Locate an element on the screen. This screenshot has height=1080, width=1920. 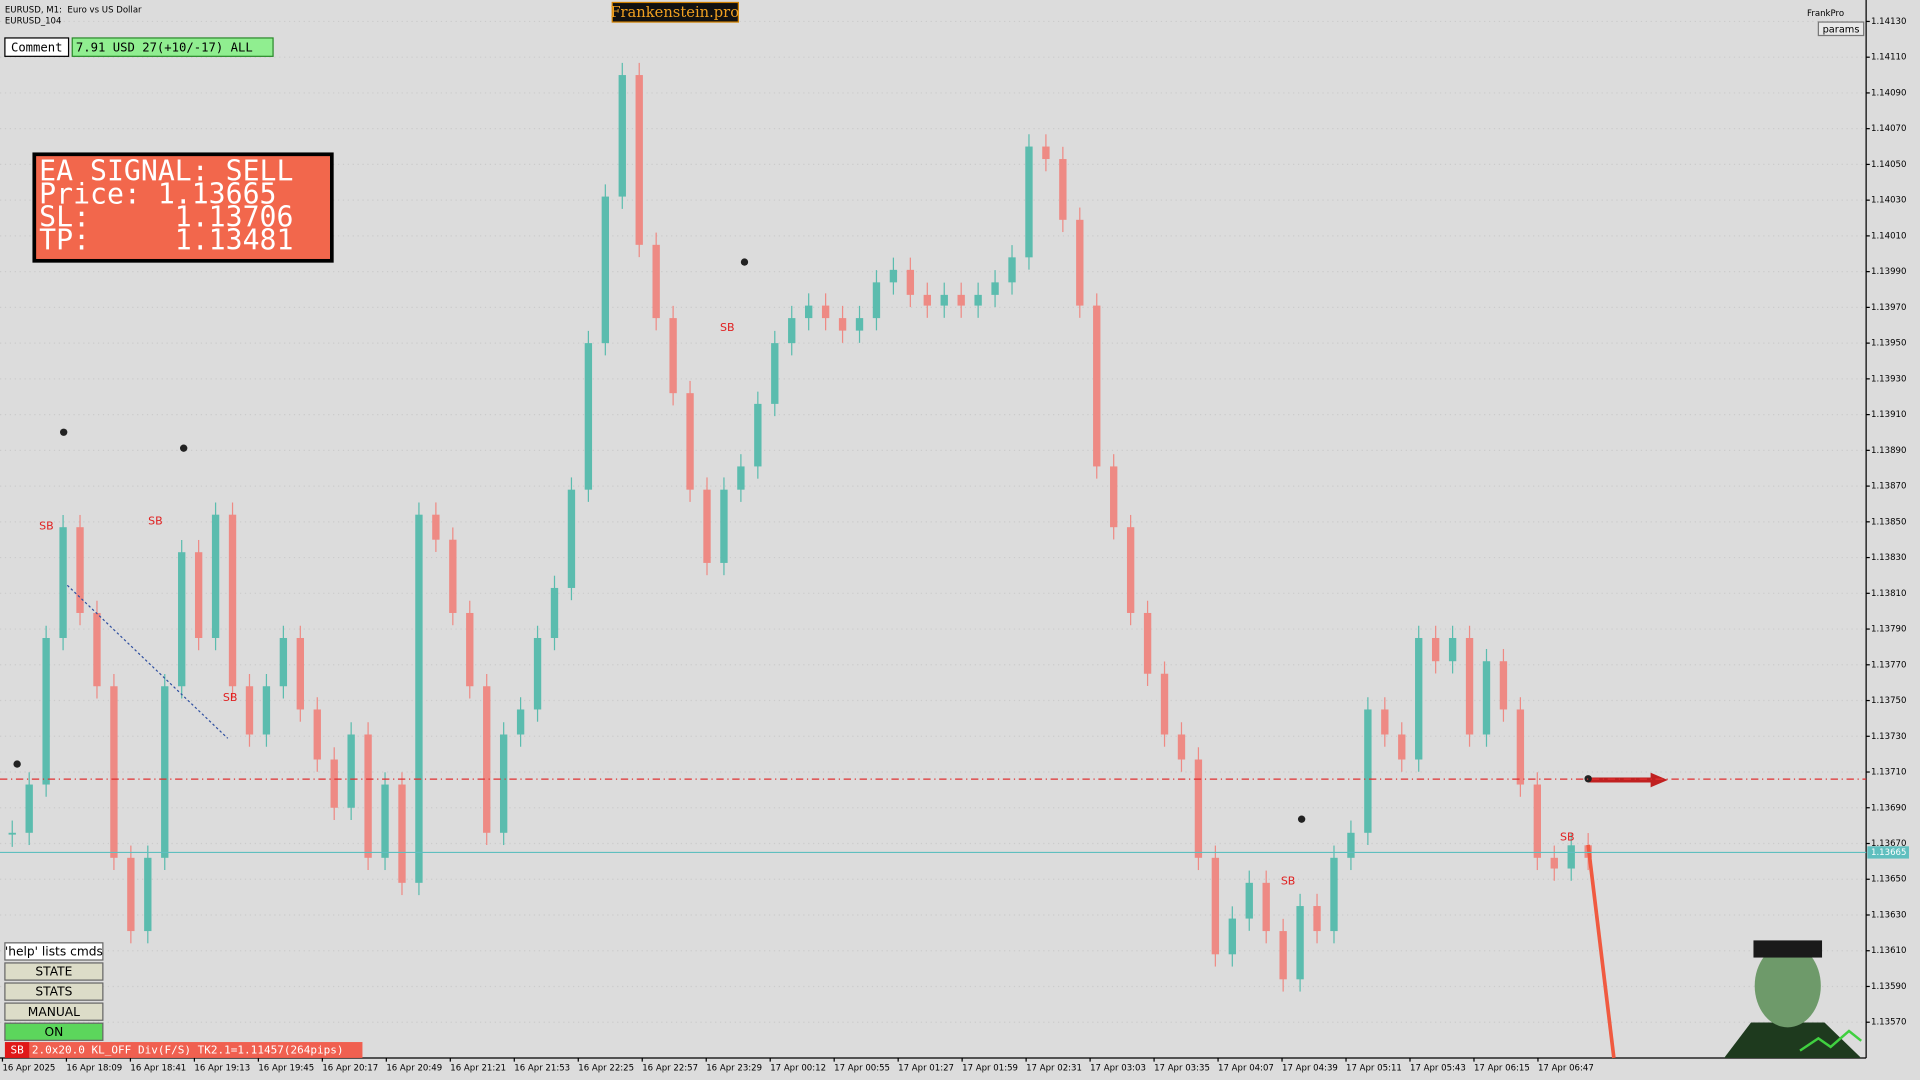
x-tick-label: 17 Apr 00:12 is located at coordinates (798, 1068).